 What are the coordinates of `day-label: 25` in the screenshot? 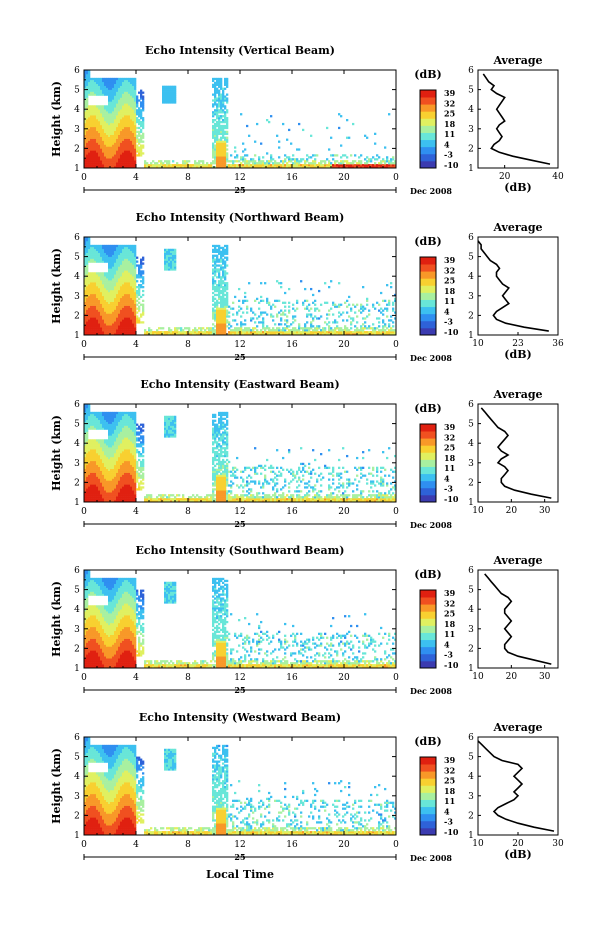 It's located at (239, 357).